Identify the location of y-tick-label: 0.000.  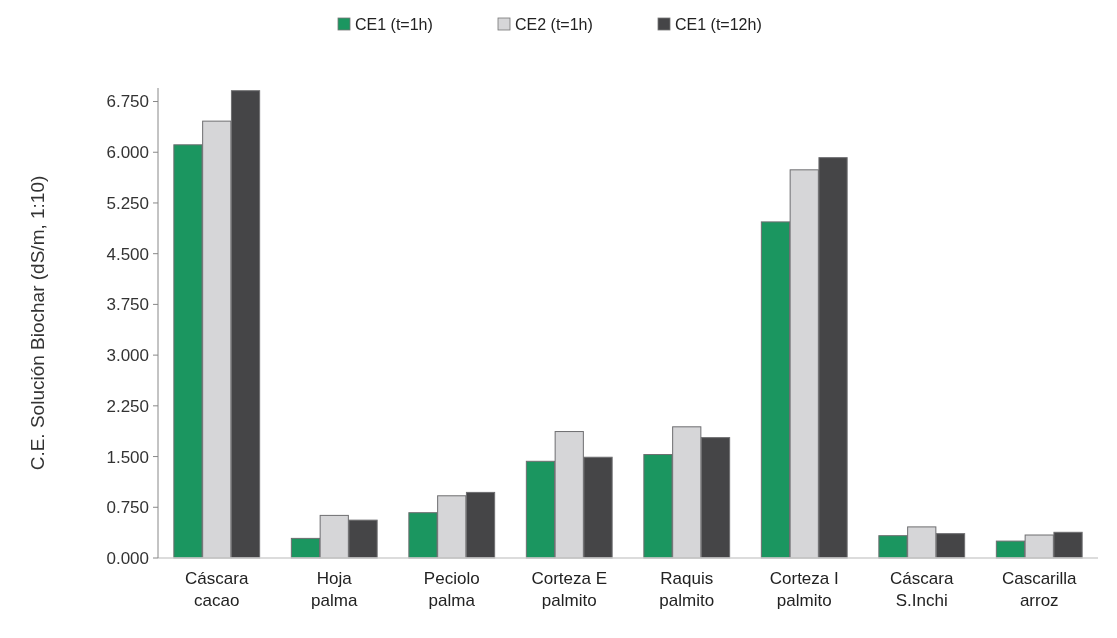
(127, 558).